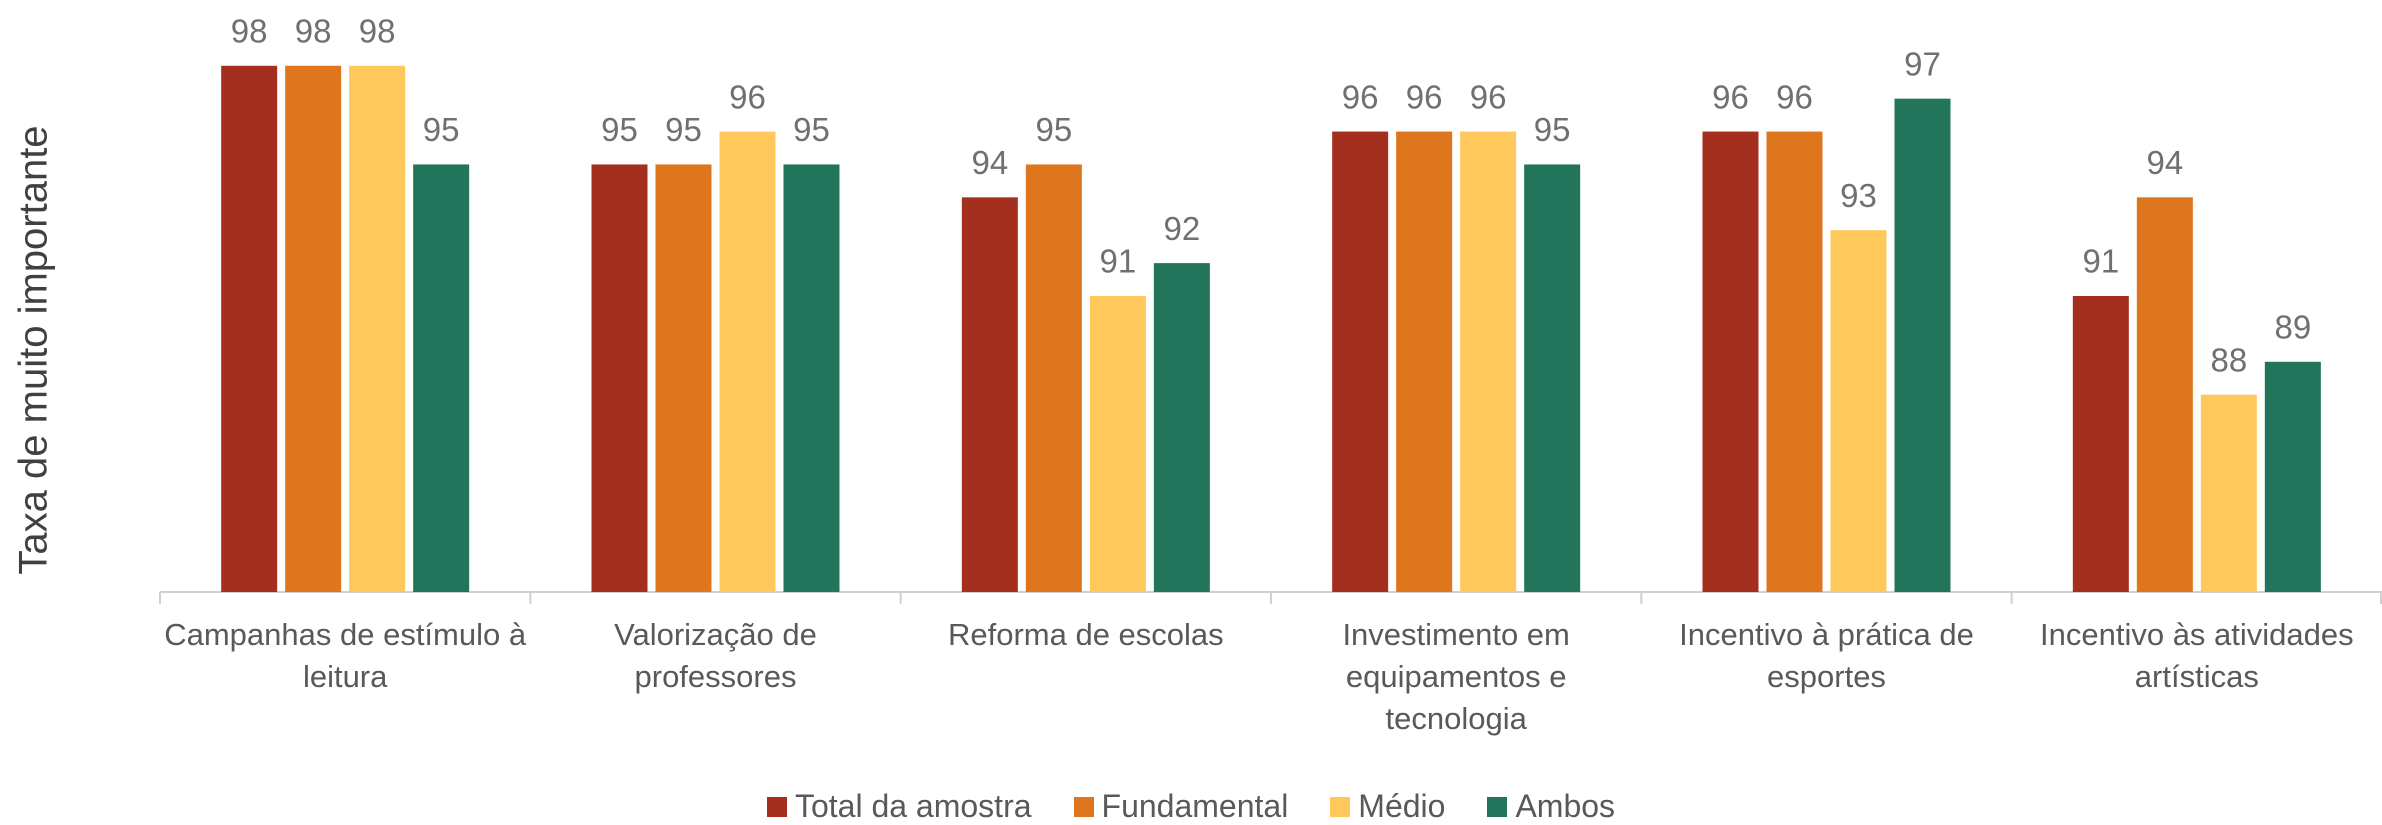  What do you see at coordinates (1826, 655) in the screenshot?
I see `x-tick-label: Incentivo à prática de esportes` at bounding box center [1826, 655].